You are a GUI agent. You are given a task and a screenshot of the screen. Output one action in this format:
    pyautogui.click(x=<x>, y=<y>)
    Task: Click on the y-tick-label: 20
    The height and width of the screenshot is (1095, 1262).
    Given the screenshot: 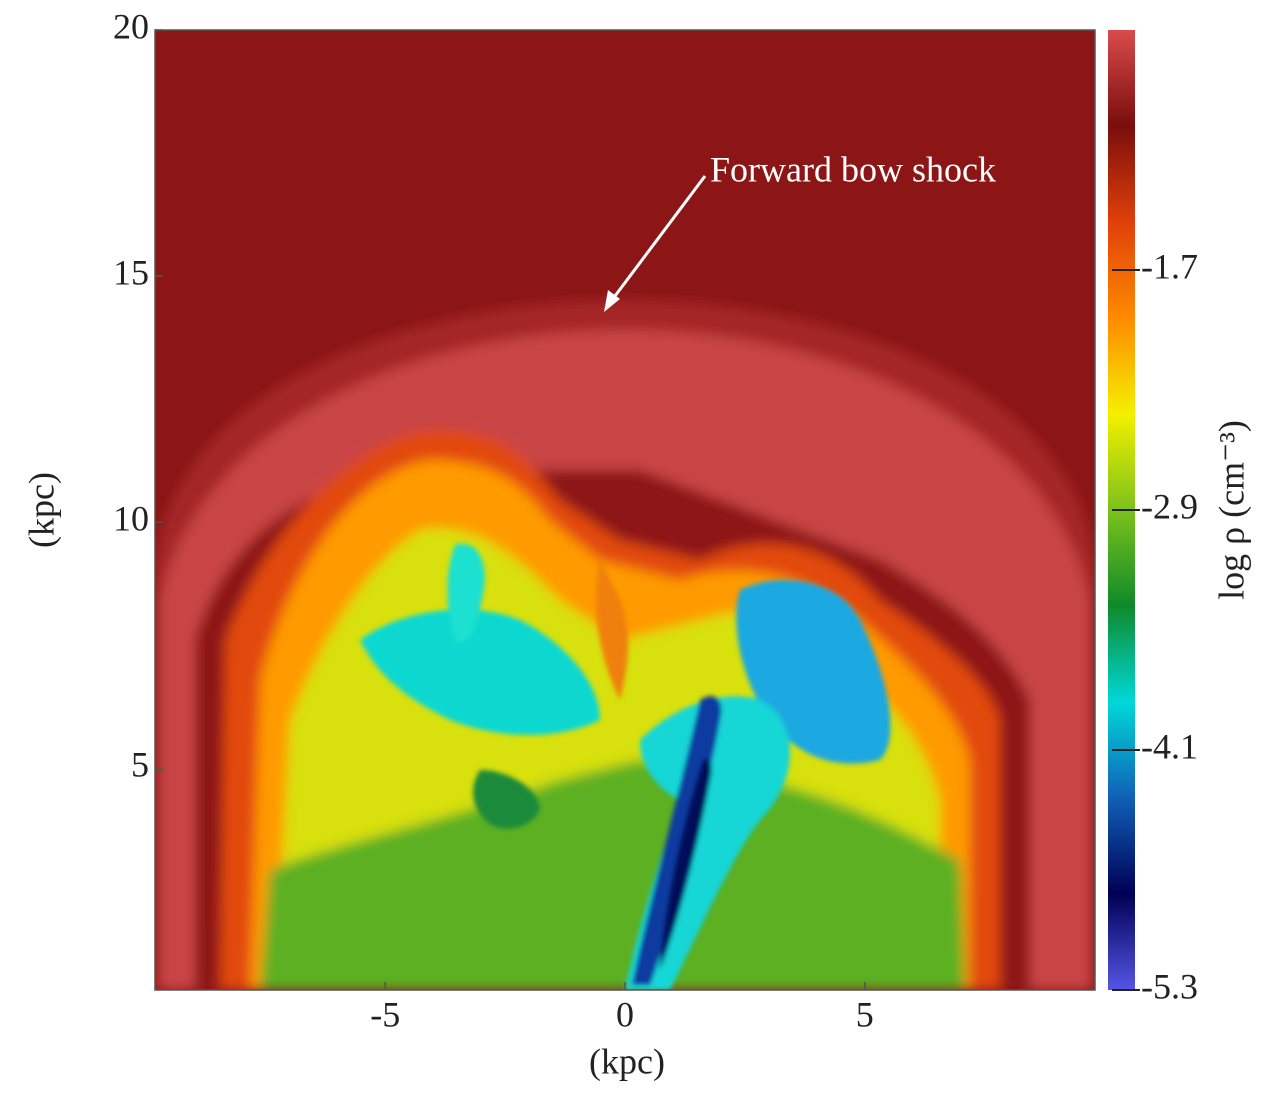 What is the action you would take?
    pyautogui.click(x=131, y=26)
    